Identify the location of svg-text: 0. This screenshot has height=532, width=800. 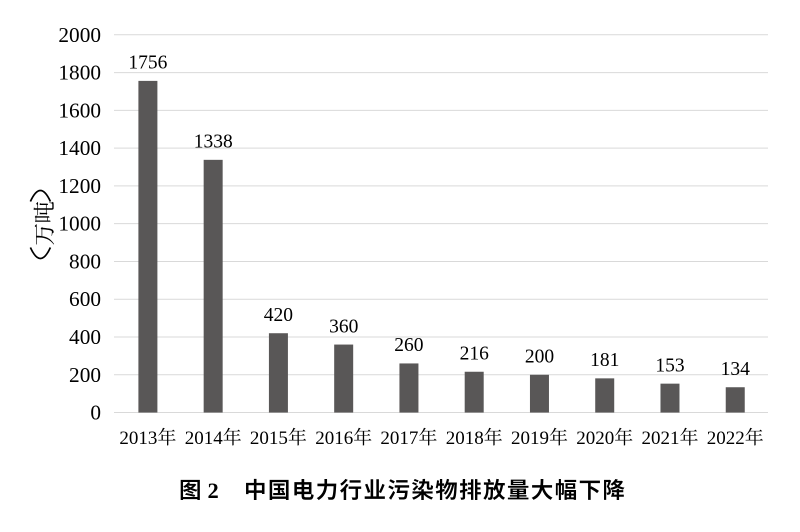
(95, 413).